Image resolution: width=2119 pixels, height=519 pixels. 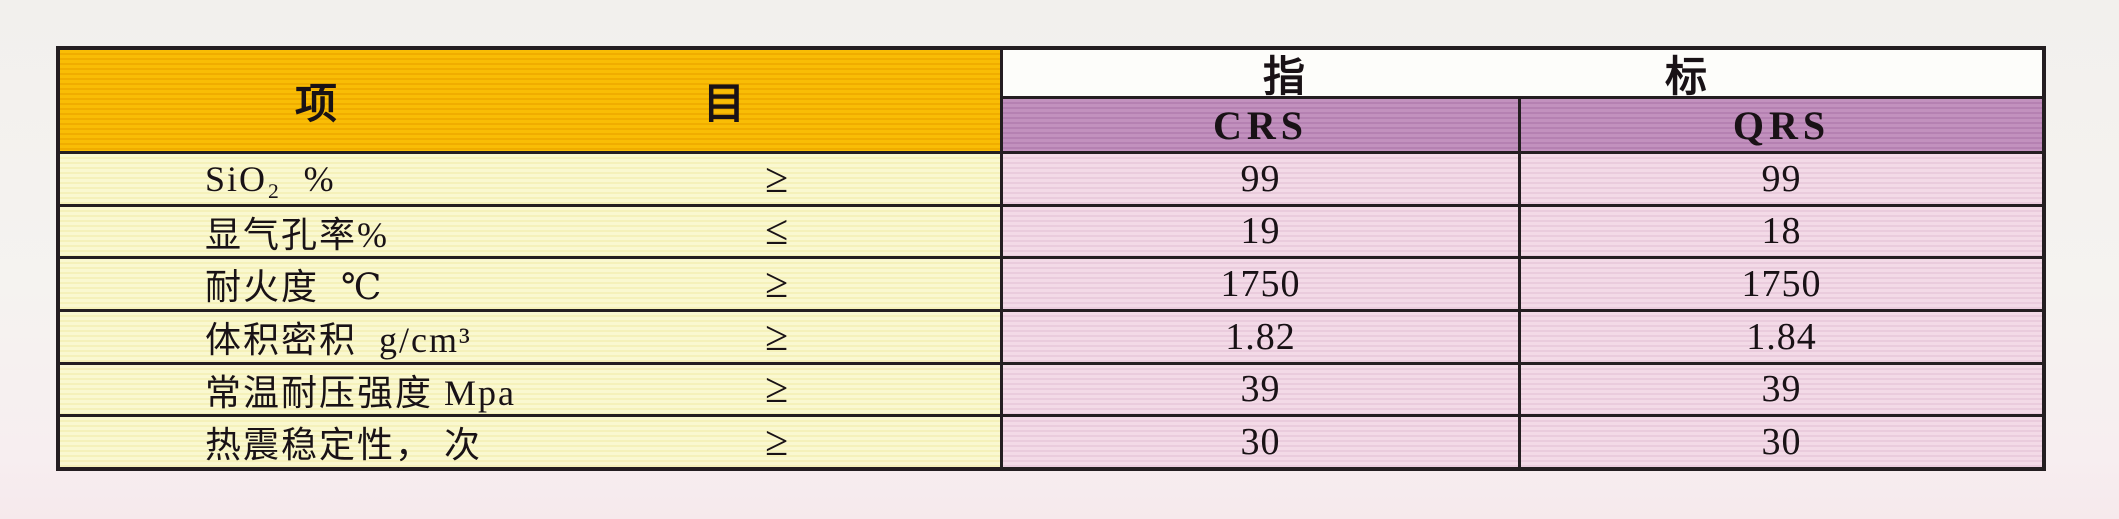 I want to click on crs-value: 19, so click(x=1260, y=231).